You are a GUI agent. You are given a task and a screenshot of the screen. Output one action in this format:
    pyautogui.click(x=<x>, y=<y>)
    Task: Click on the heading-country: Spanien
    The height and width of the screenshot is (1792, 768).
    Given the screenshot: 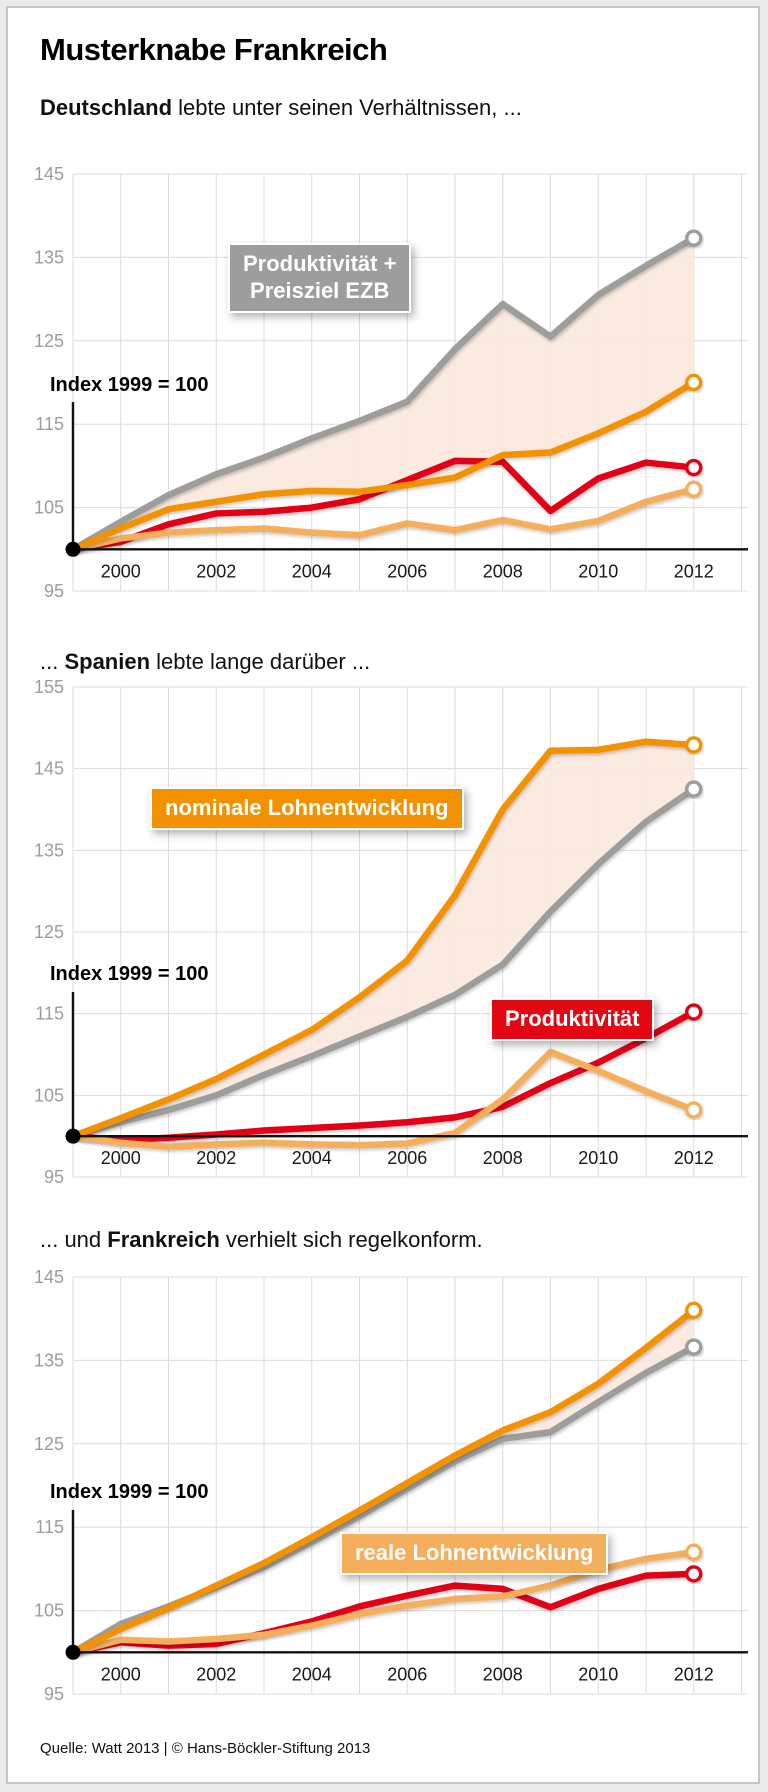 What is the action you would take?
    pyautogui.click(x=107, y=661)
    